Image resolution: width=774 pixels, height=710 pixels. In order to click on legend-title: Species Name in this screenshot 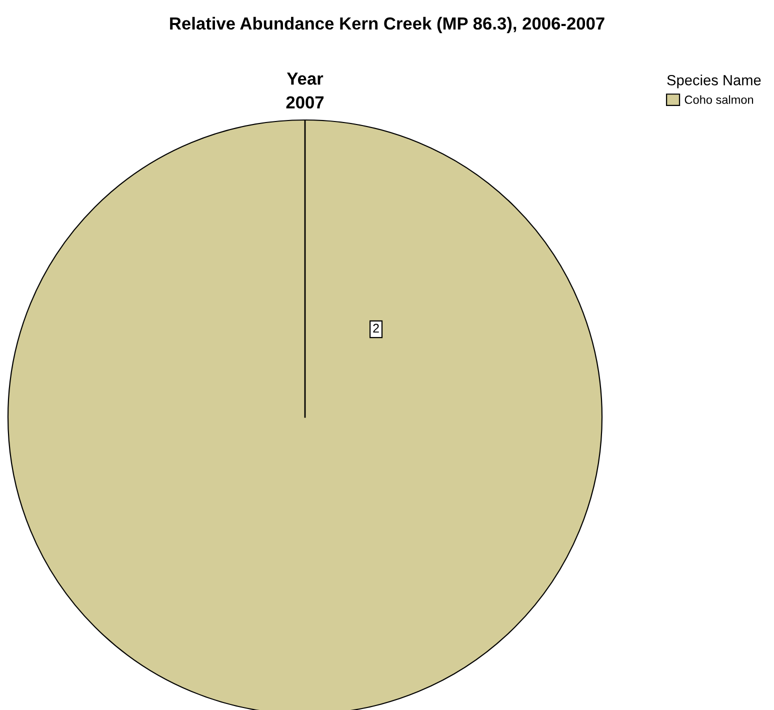, I will do `click(714, 81)`.